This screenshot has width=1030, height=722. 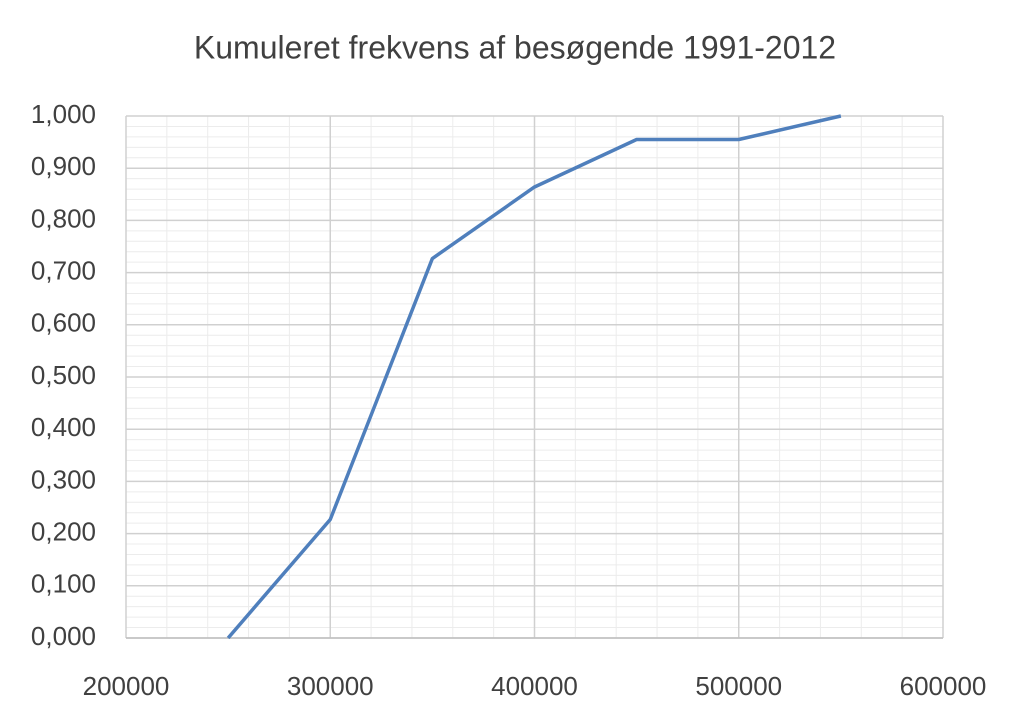 I want to click on x-tick-label: 400000, so click(x=534, y=686).